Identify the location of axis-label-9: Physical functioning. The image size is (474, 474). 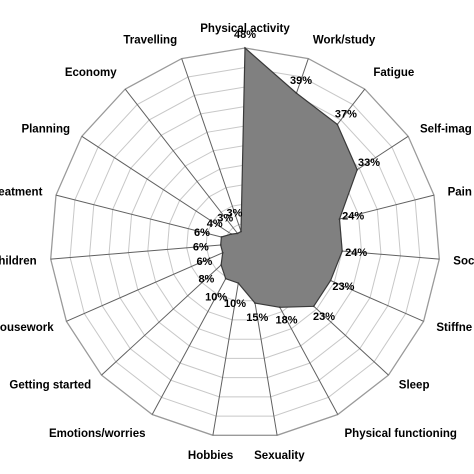
(401, 434).